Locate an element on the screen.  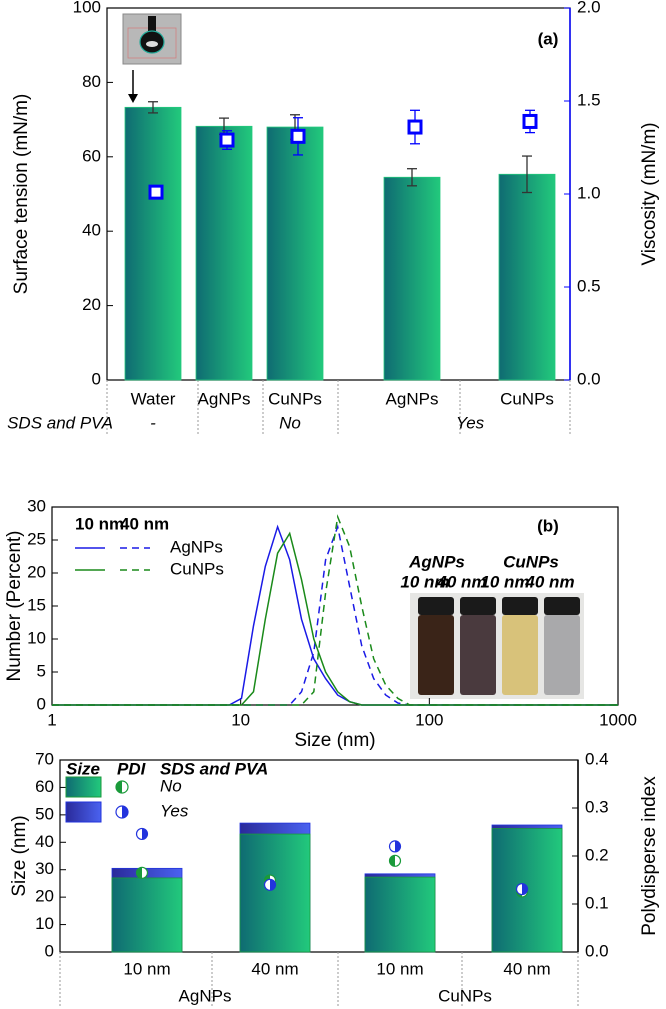
legend-label: CuNPs is located at coordinates (197, 568).